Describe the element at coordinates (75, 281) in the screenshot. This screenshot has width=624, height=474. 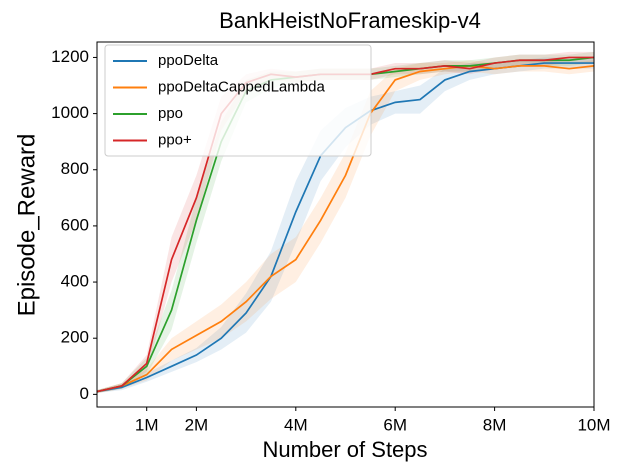
I see `y-tick-label: 400` at that location.